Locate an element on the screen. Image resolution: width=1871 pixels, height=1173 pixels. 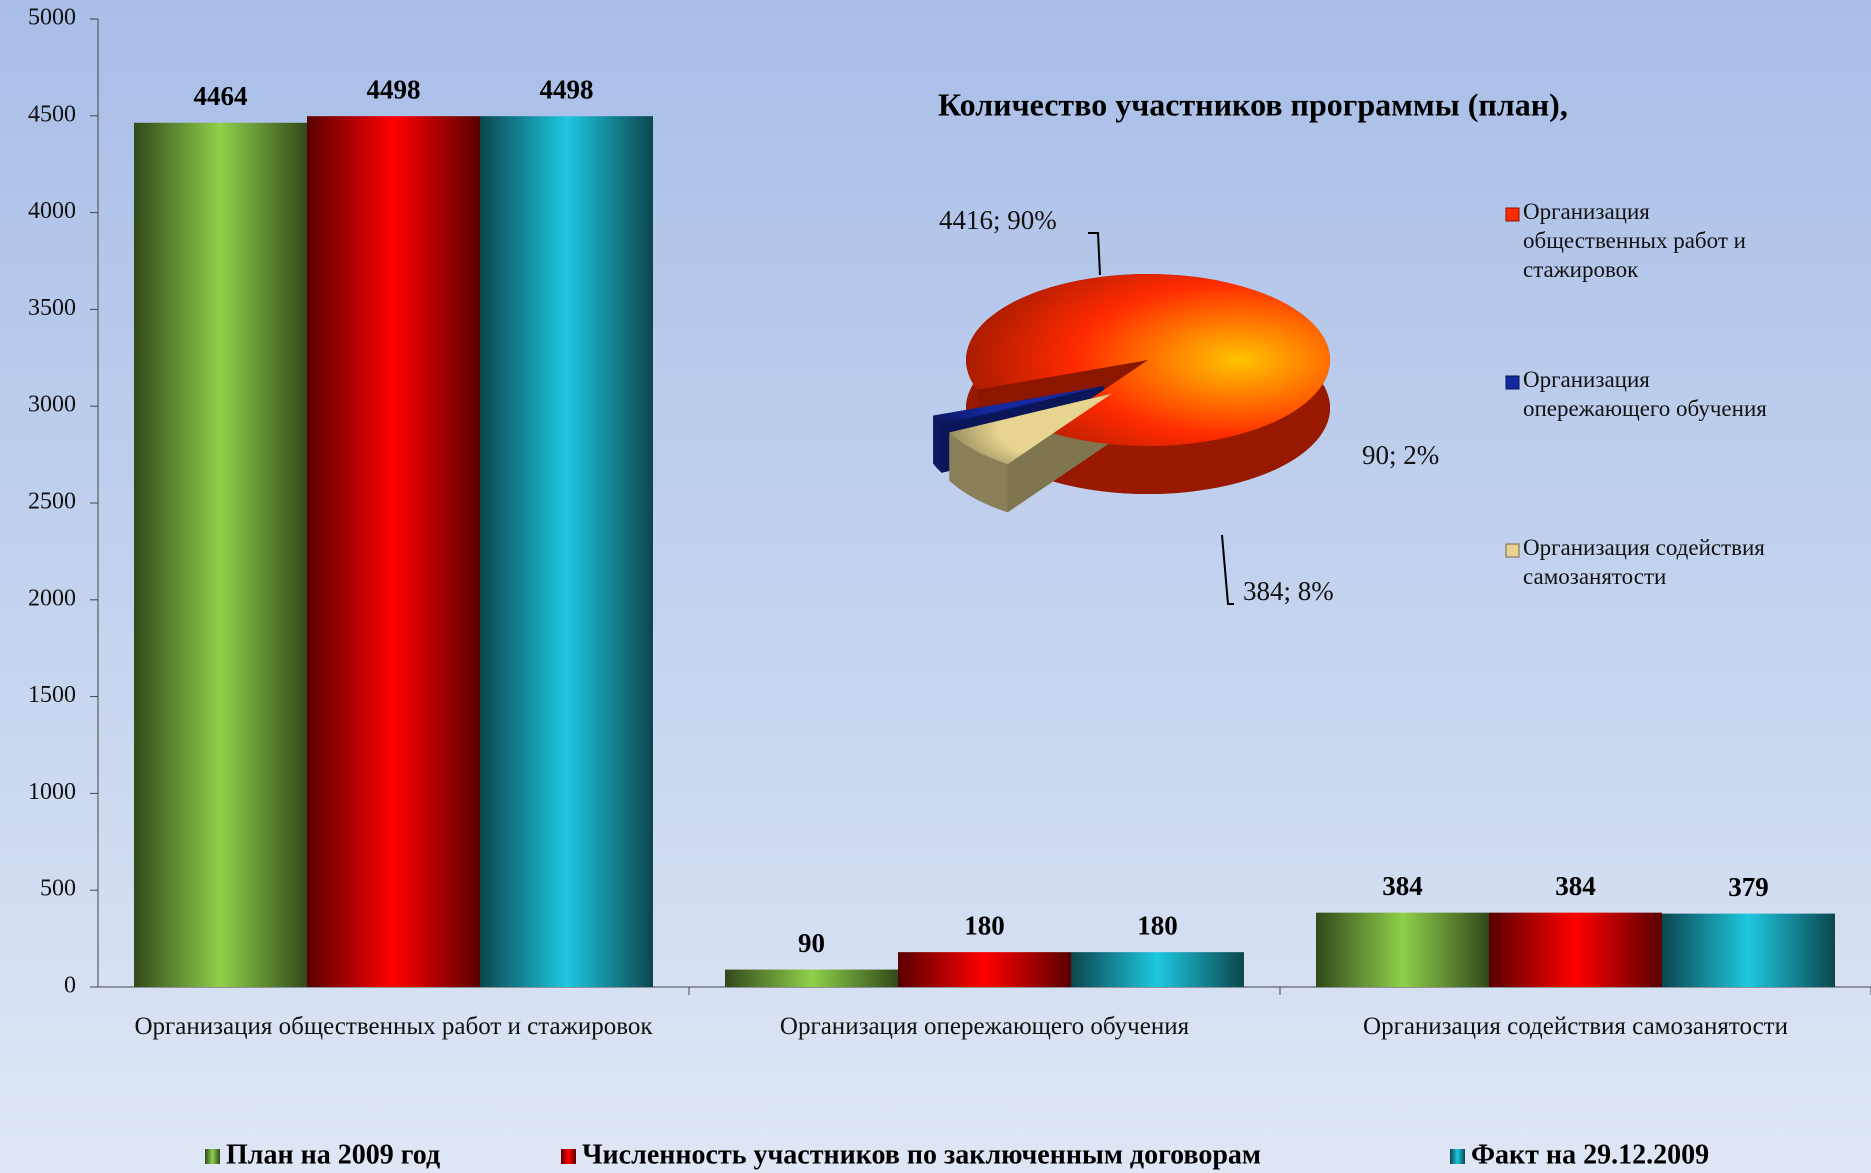
legend-label: Факт на 29.12.2009 is located at coordinates (1590, 1154).